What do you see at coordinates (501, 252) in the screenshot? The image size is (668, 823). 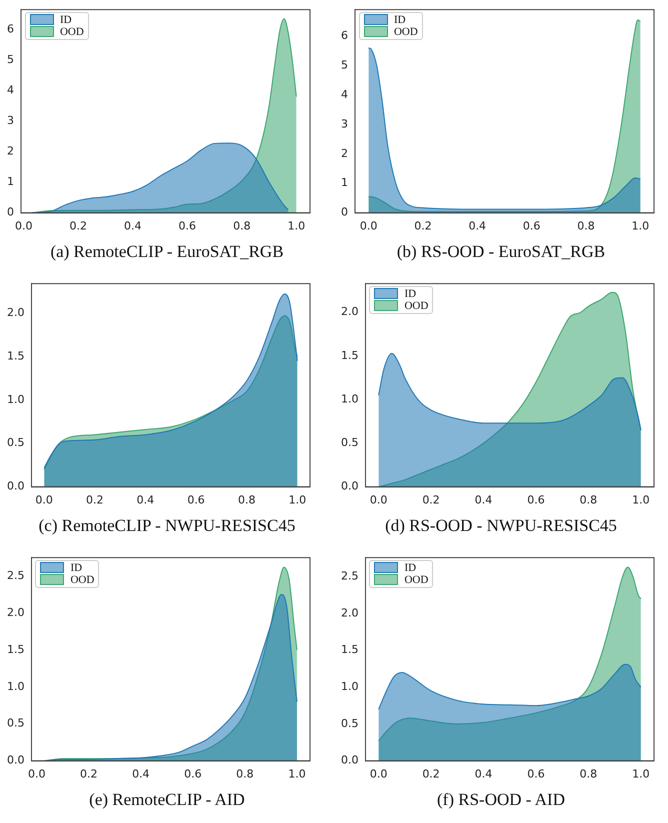 I see `text: (b) RS-OOD - EuroSAT_RGB` at bounding box center [501, 252].